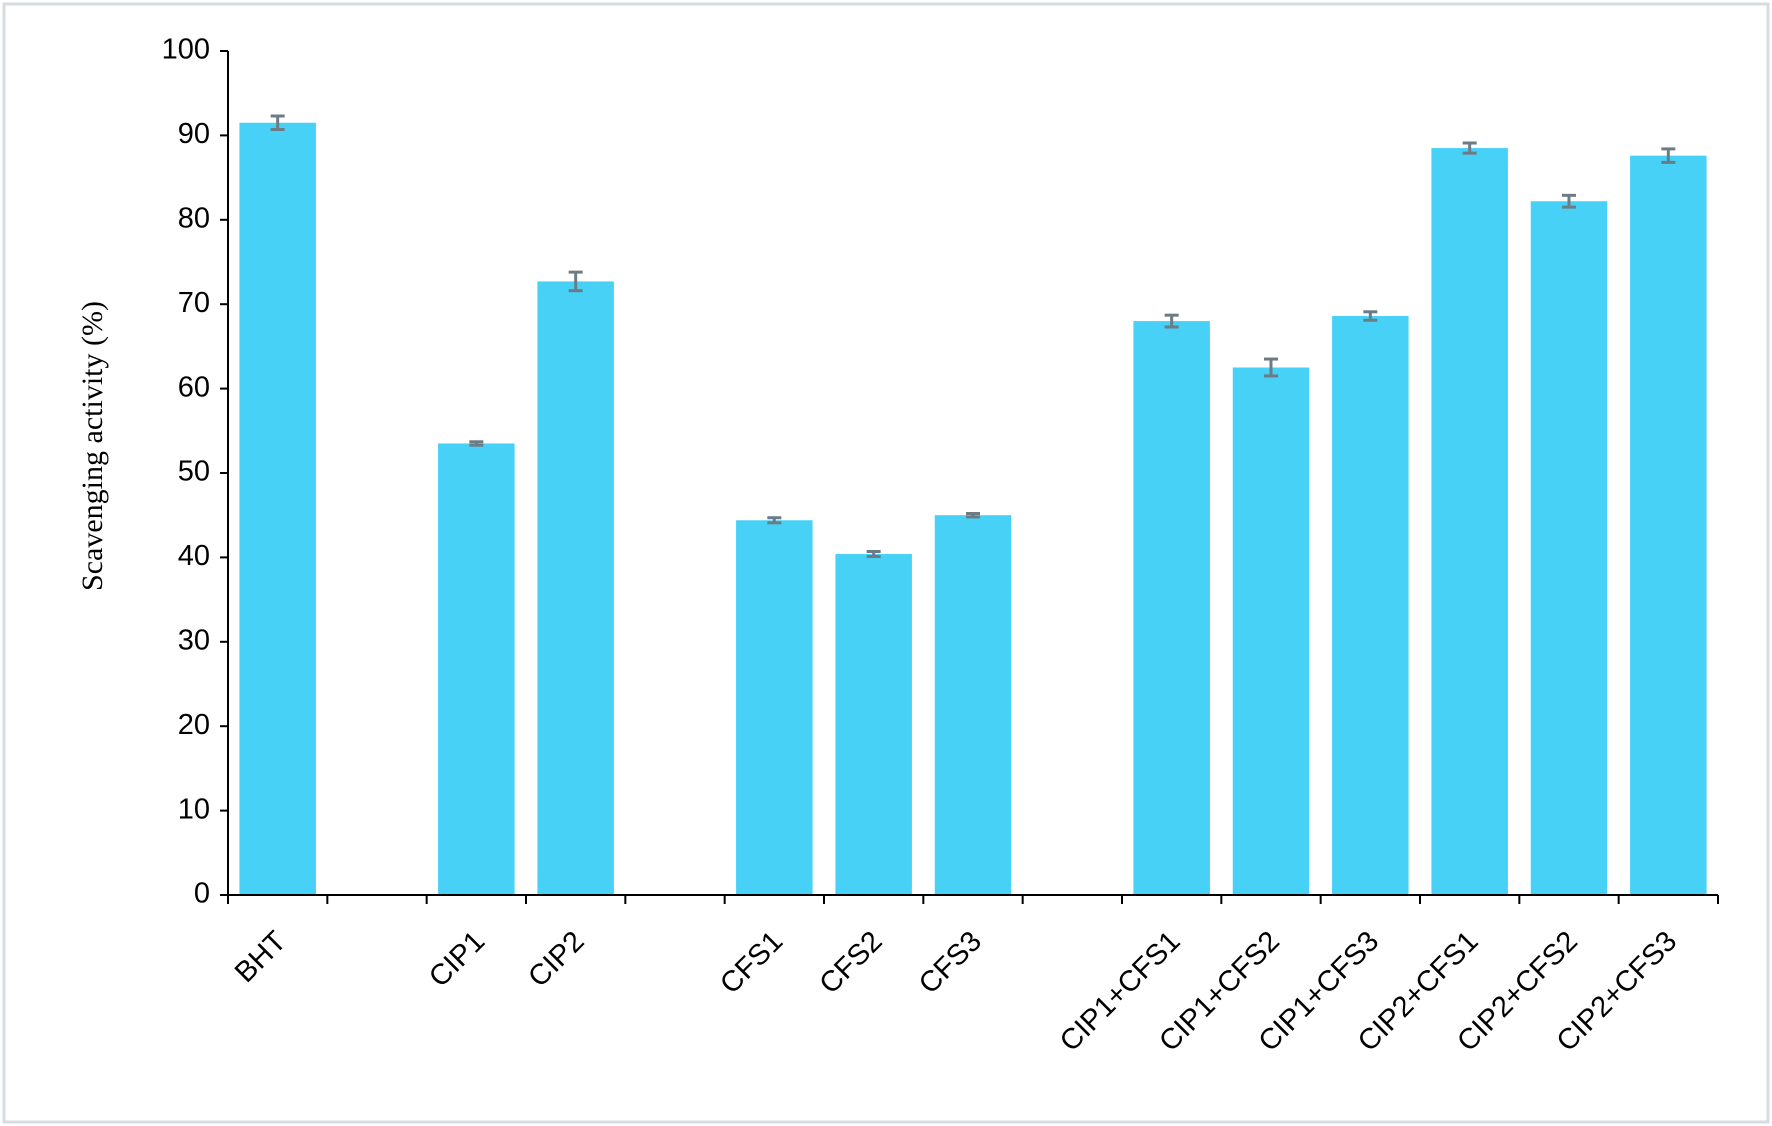  I want to click on y-tick-label: 90, so click(194, 134).